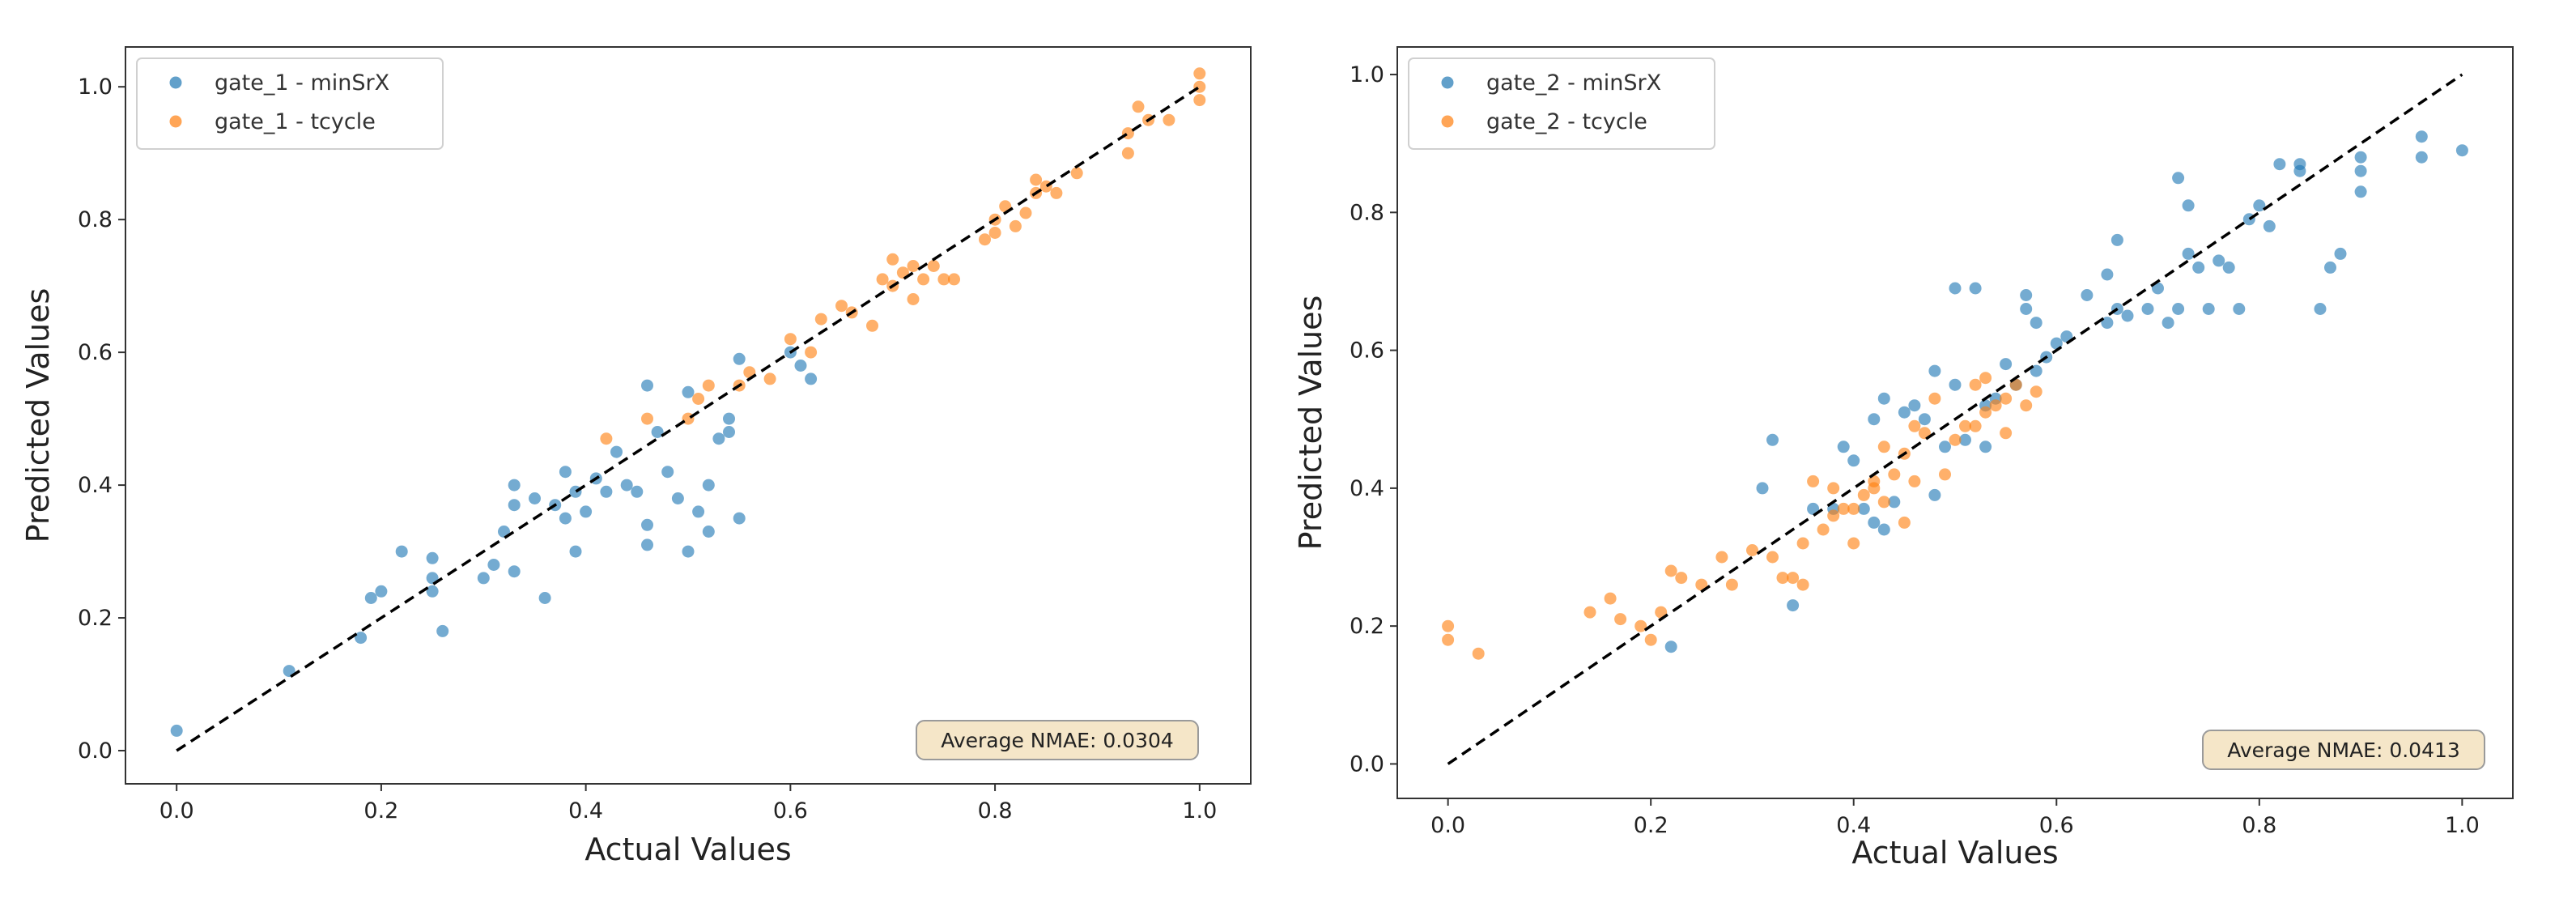  I want to click on nmae-text: Average NMAE: 0.0304, so click(1057, 740).